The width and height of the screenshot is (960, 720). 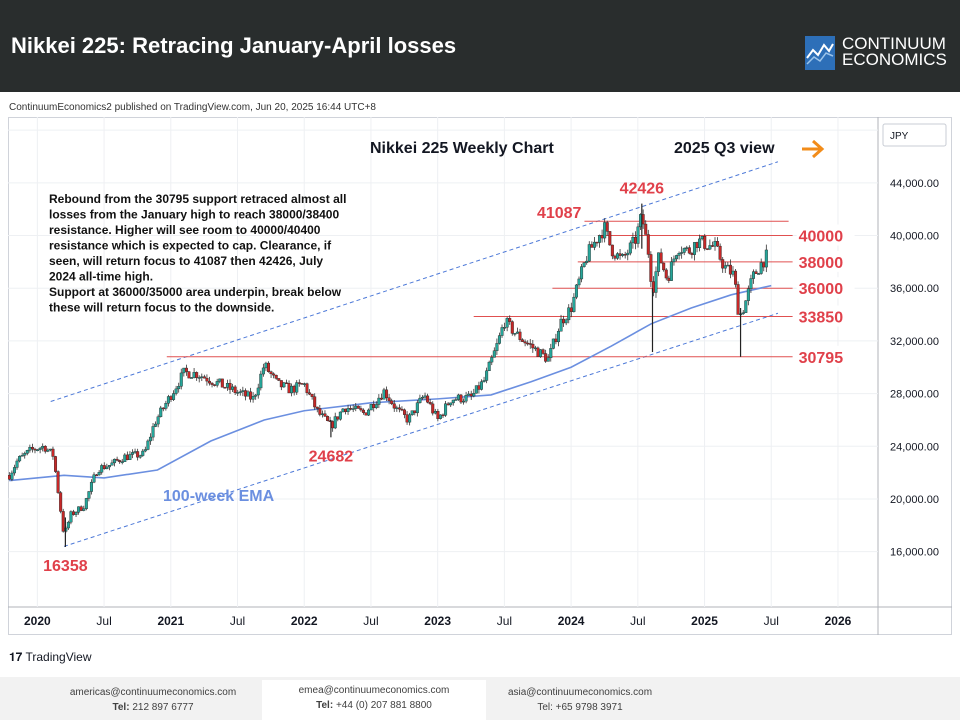 I want to click on commentary-line: 2024 all-time high., so click(x=101, y=277).